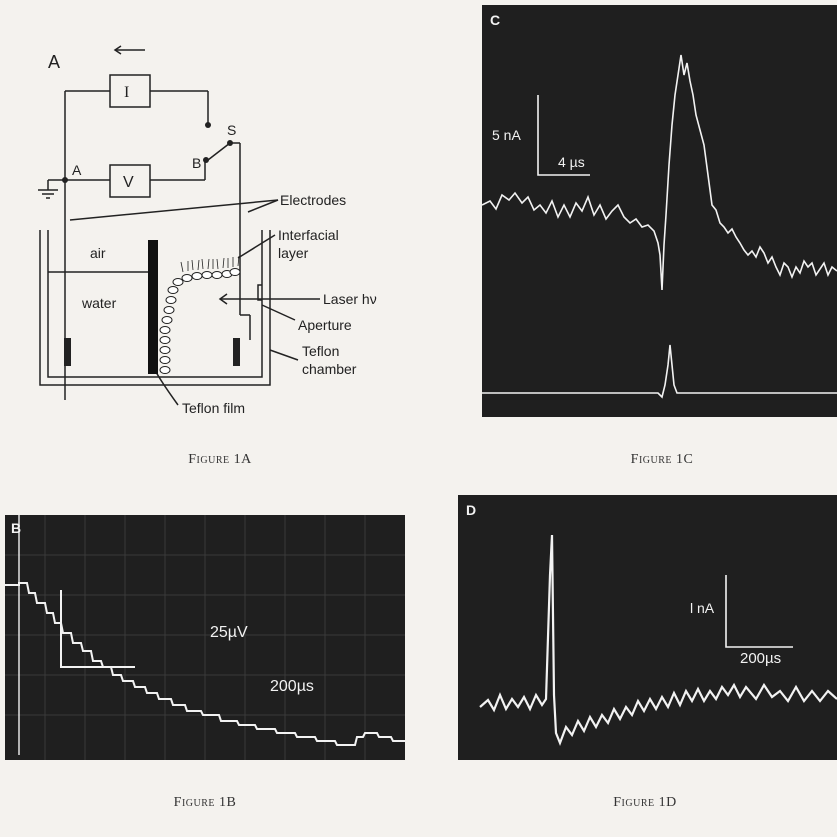  Describe the element at coordinates (571, 162) in the screenshot. I see `scale-time-label: 4 µs` at that location.